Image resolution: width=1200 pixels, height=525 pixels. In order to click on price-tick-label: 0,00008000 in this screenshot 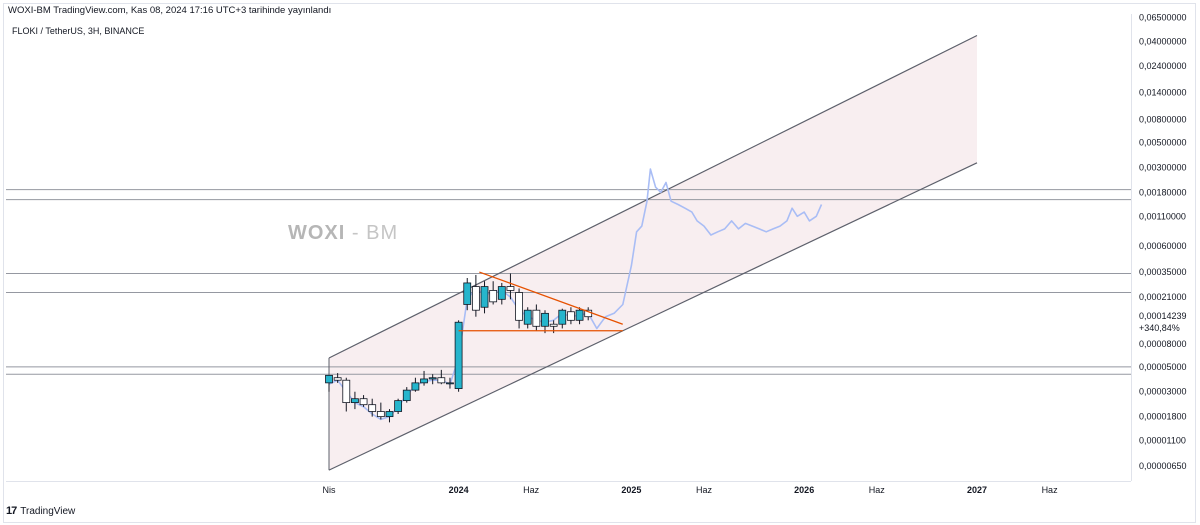, I will do `click(1163, 344)`.